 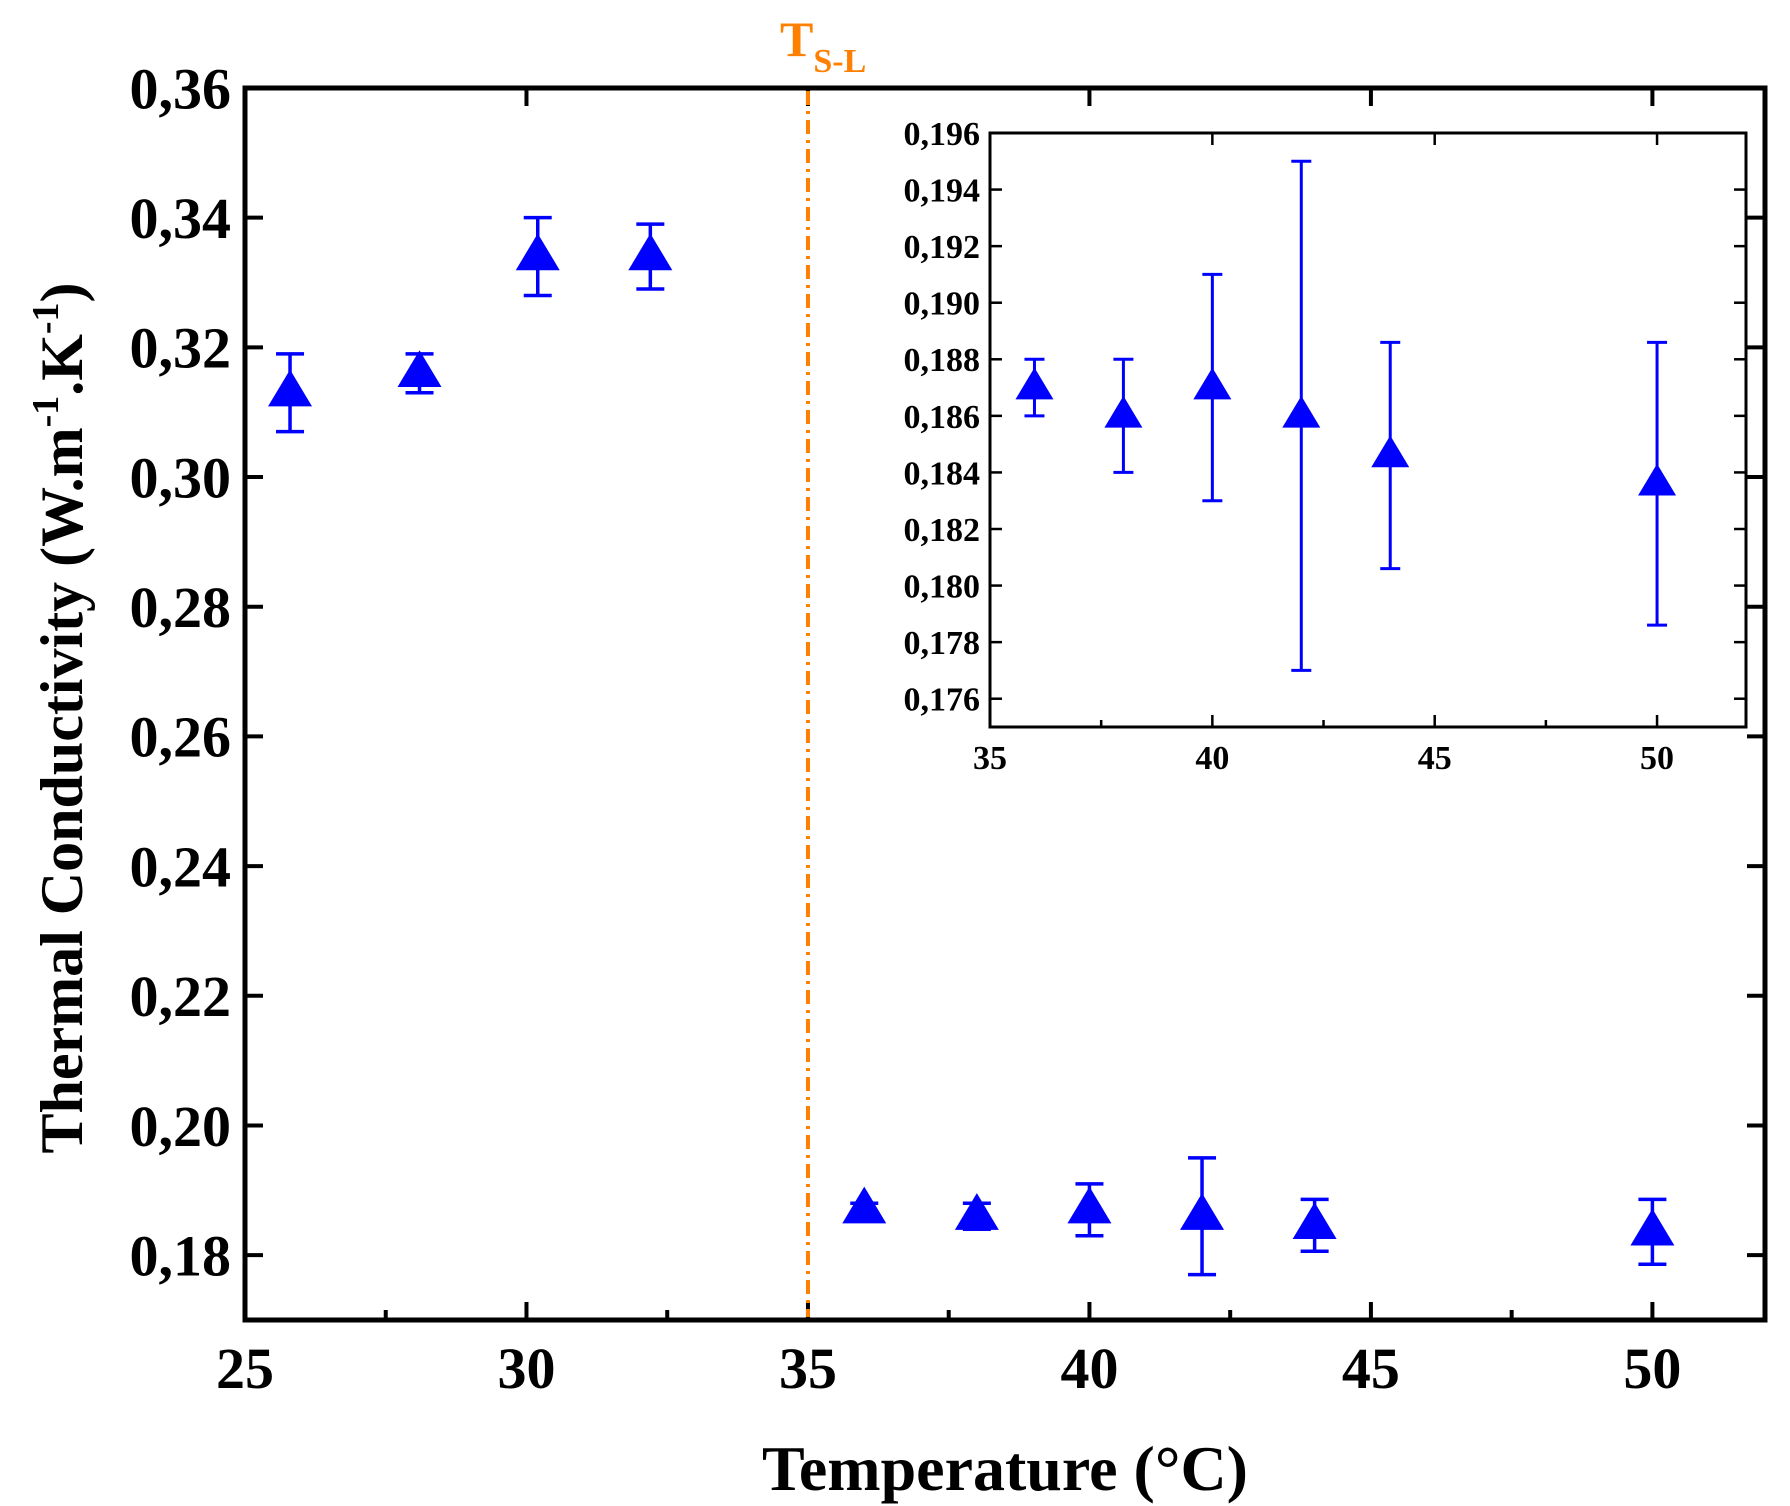 What do you see at coordinates (181, 1255) in the screenshot?
I see `y-tick-label: 0,18` at bounding box center [181, 1255].